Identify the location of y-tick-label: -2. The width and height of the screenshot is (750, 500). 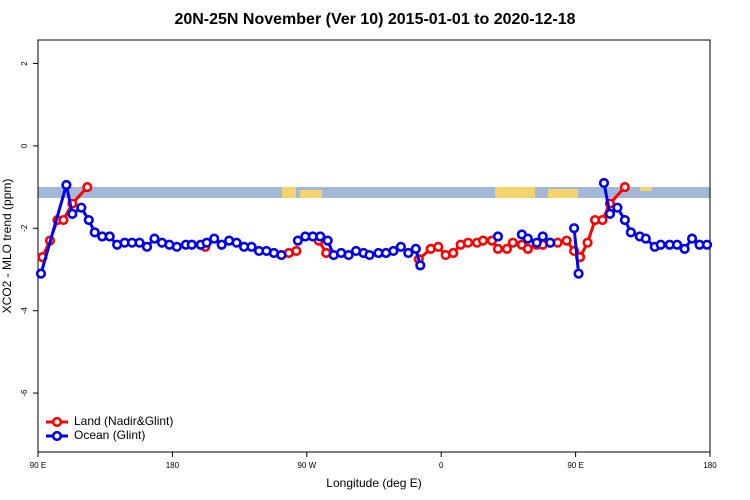
(24, 228).